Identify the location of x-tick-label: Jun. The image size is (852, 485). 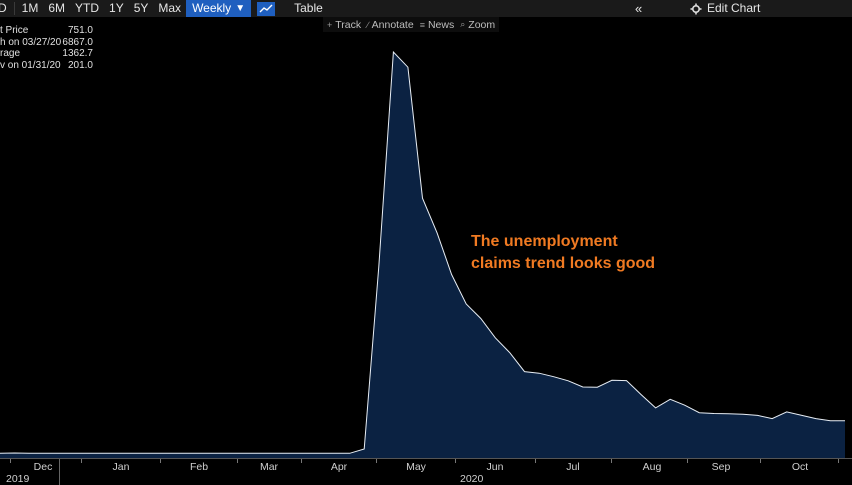
(495, 467).